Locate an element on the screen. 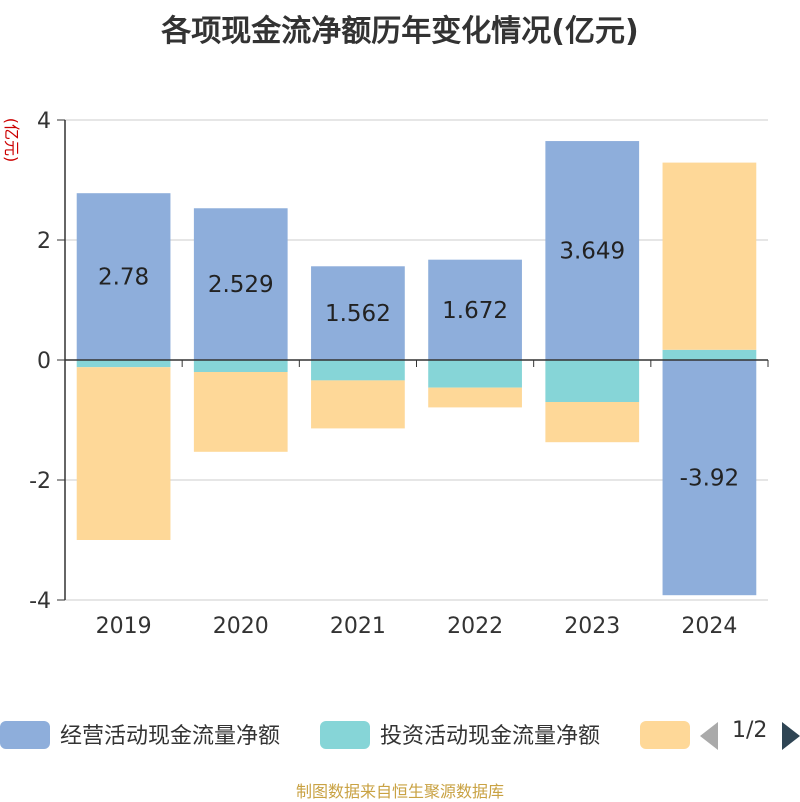  legend: 经营活动现金流量净额 投资活动现金流量净额 is located at coordinates (400, 734).